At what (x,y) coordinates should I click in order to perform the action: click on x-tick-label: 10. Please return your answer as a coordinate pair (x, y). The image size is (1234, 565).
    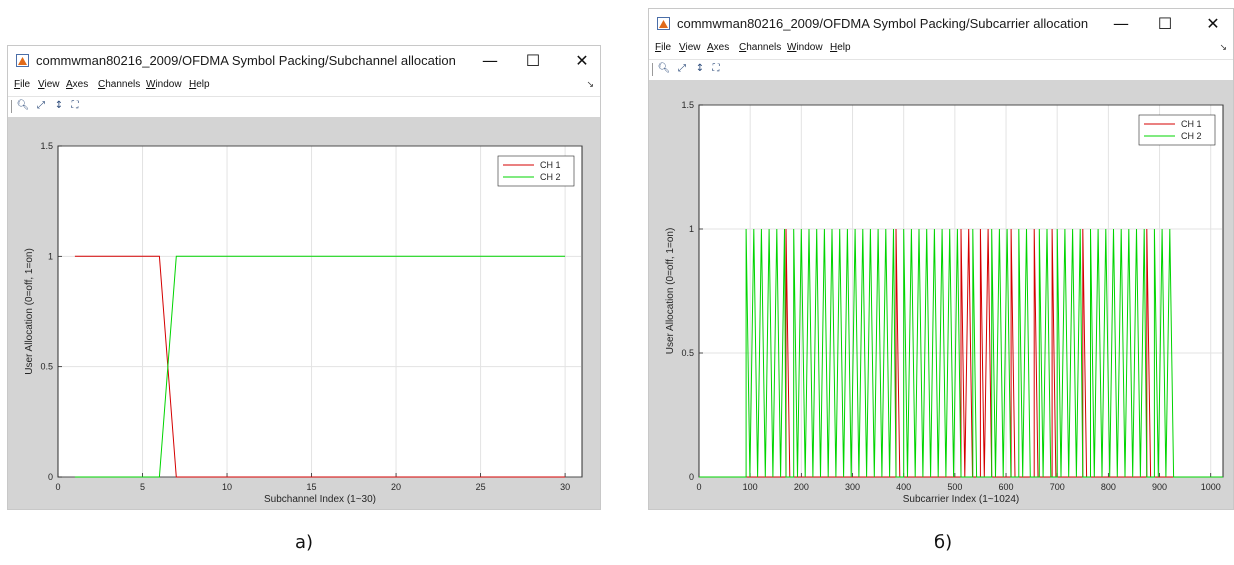
    Looking at the image, I should click on (227, 487).